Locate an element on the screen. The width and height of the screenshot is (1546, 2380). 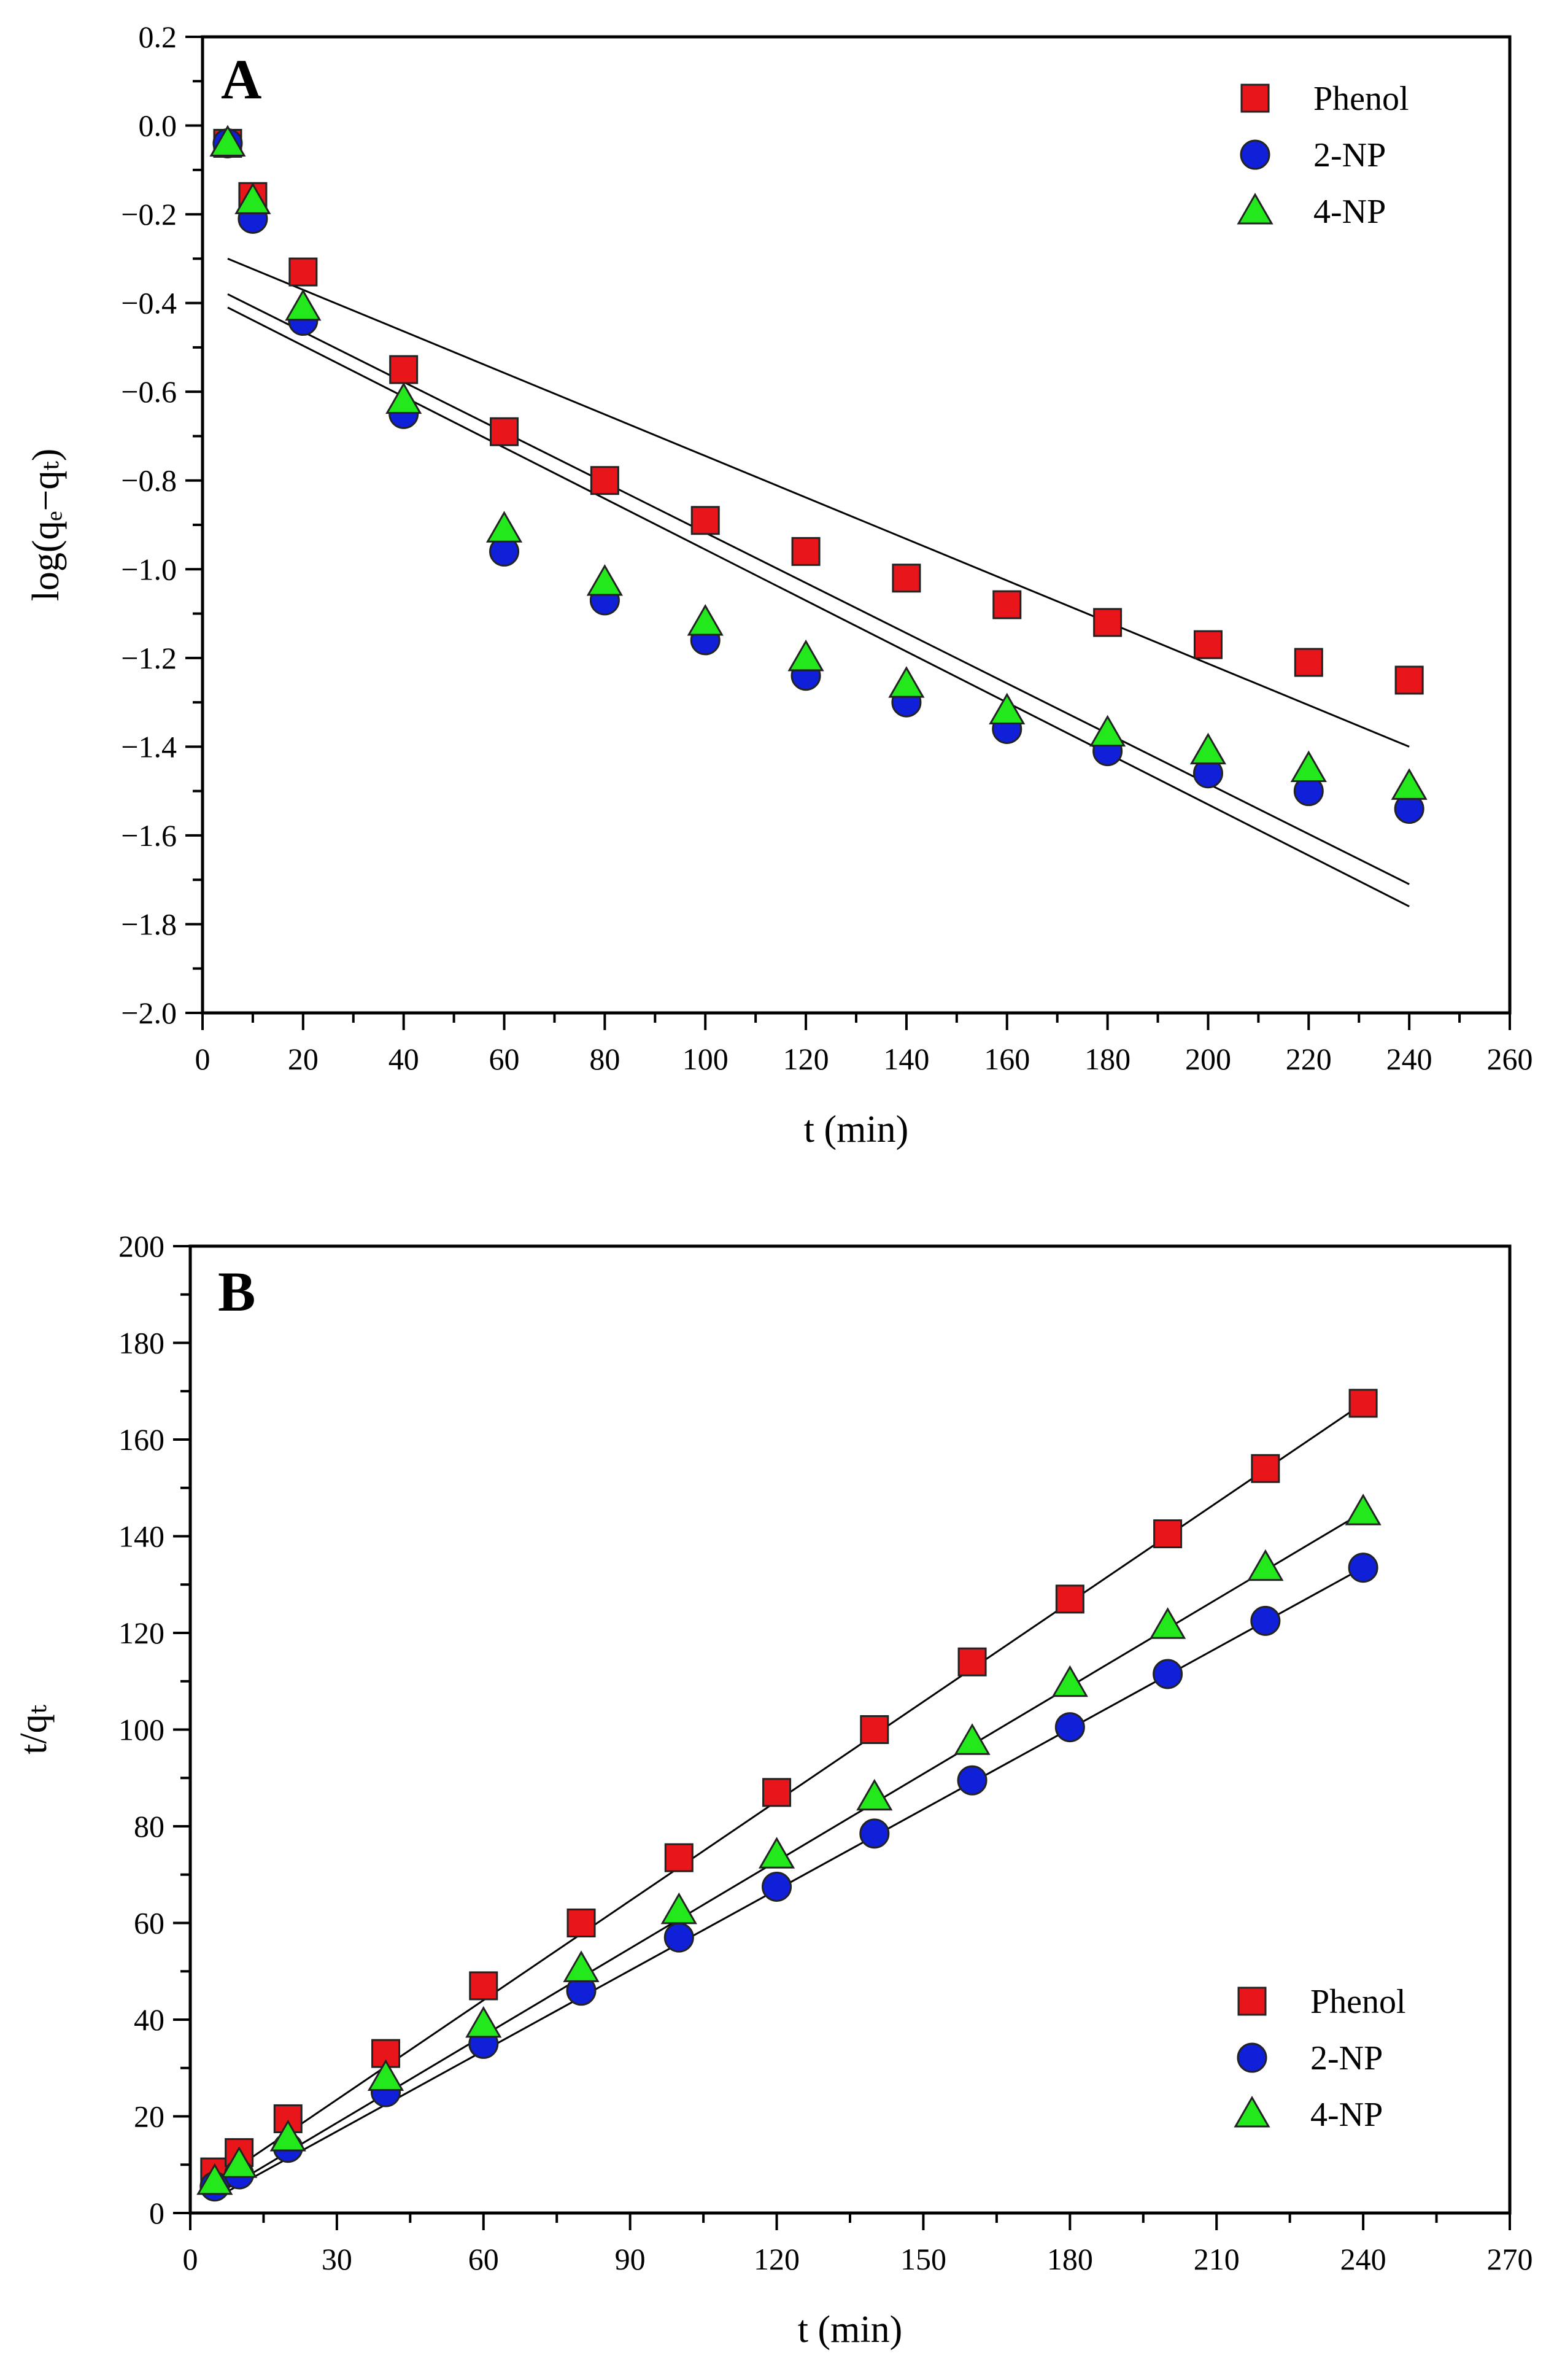
y-tick-label: 0.2 is located at coordinates (158, 37).